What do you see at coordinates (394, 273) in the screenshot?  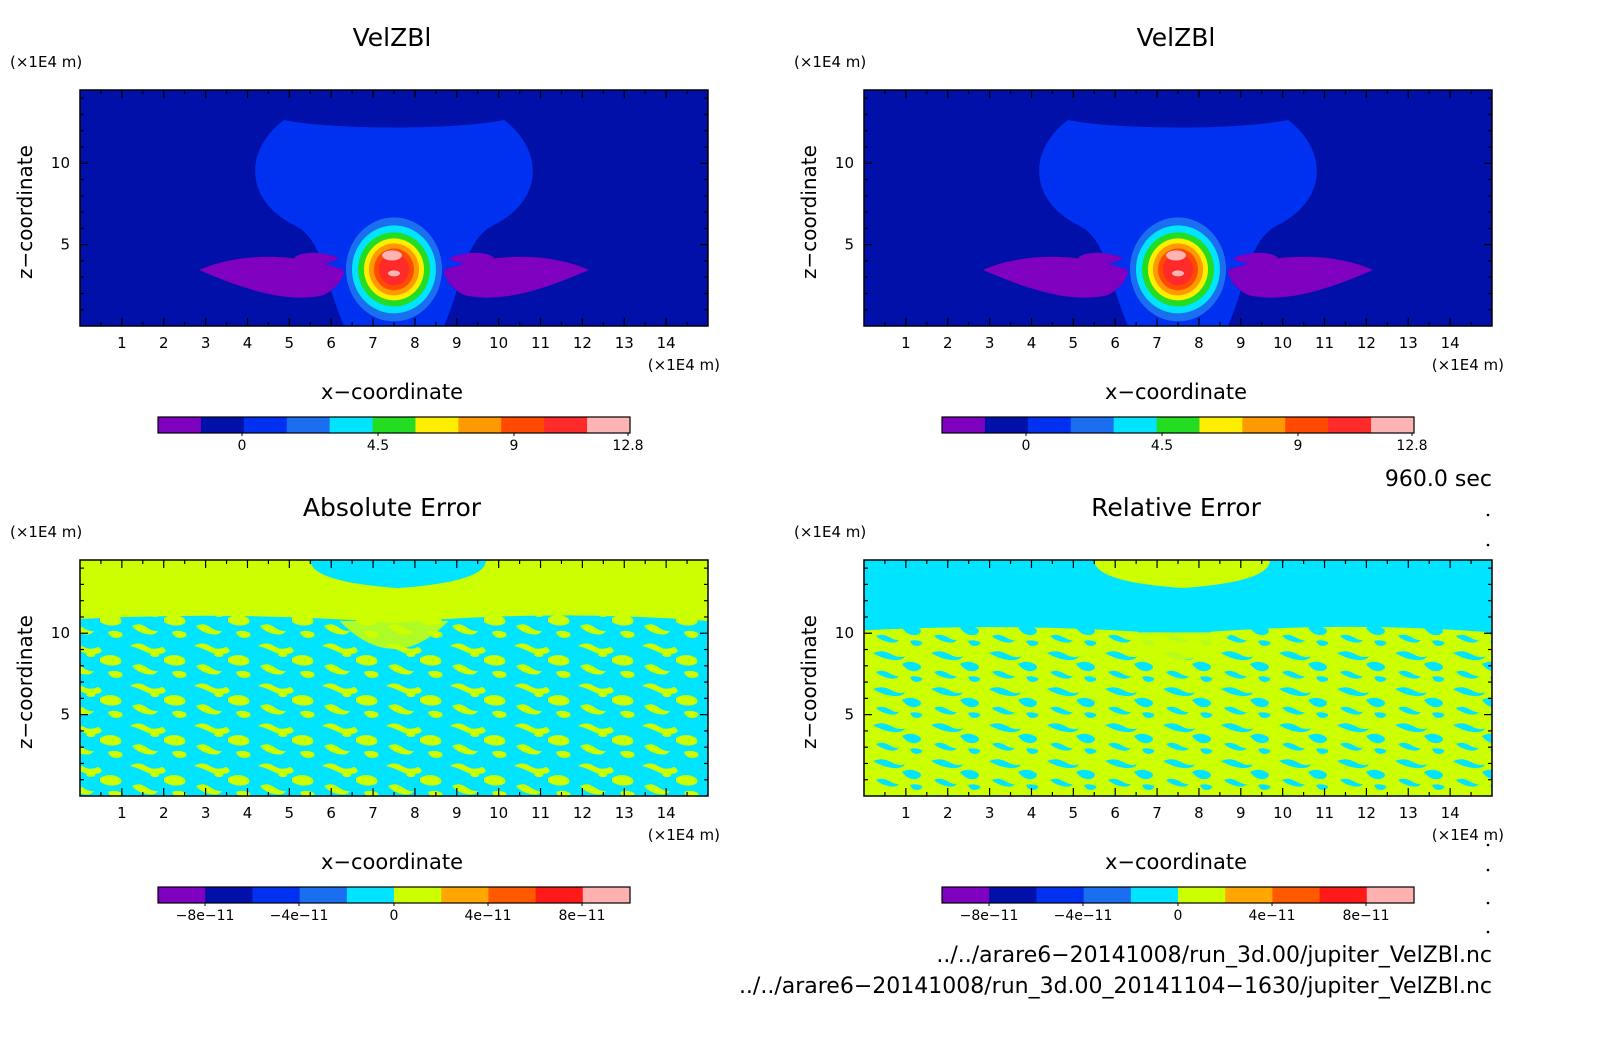 I see `core-peak-lower` at bounding box center [394, 273].